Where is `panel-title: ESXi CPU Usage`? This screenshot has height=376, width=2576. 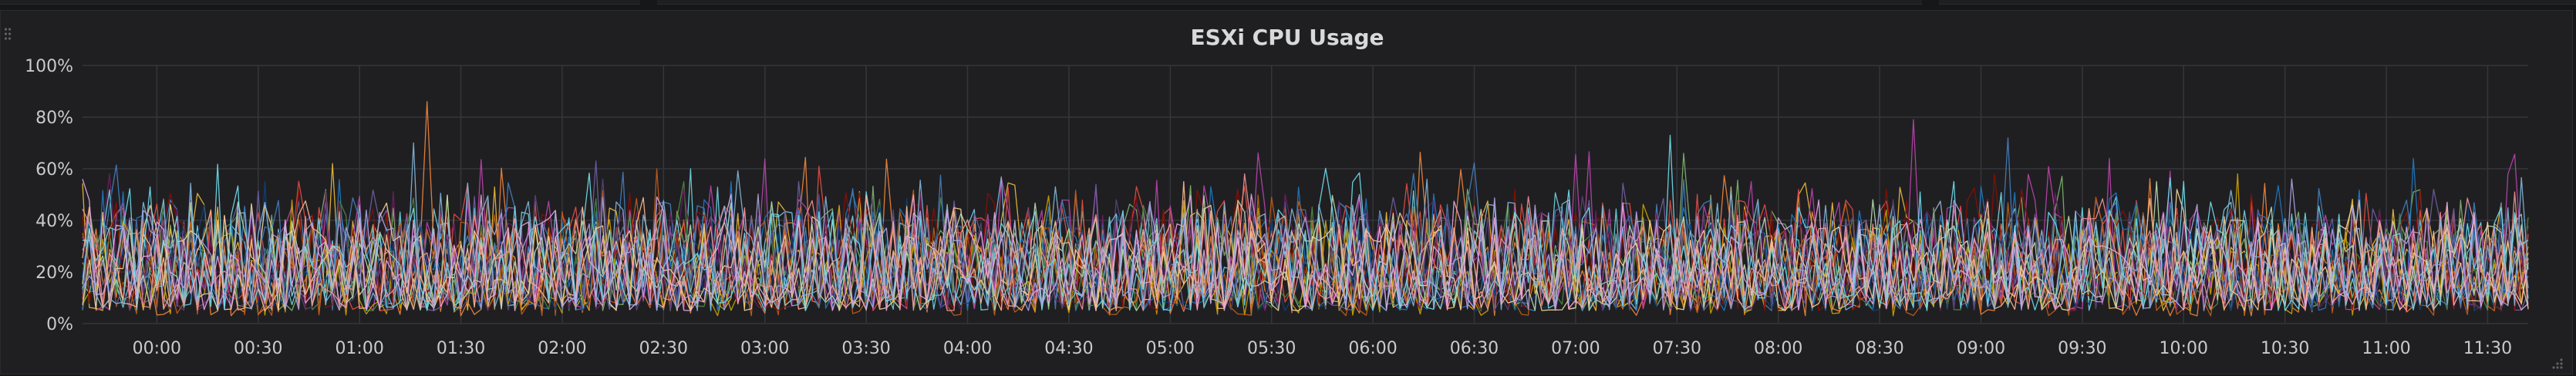 panel-title: ESXi CPU Usage is located at coordinates (1287, 37).